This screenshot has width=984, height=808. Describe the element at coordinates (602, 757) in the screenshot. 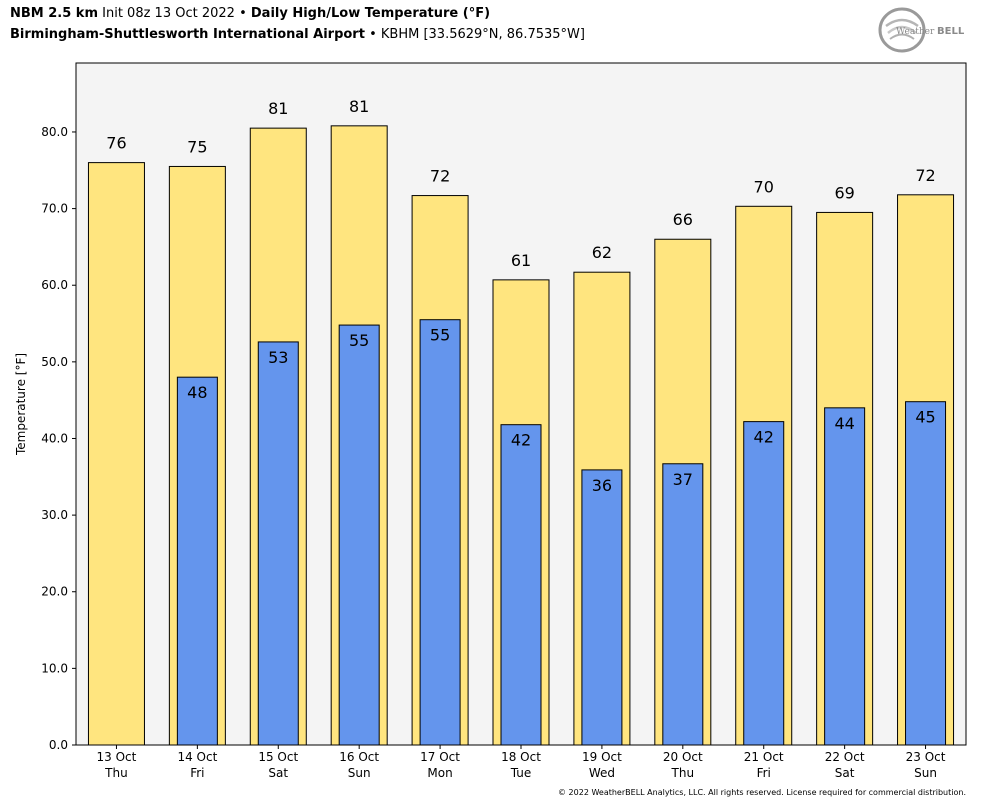

I see `x-tick-label-date: 19 Oct` at that location.